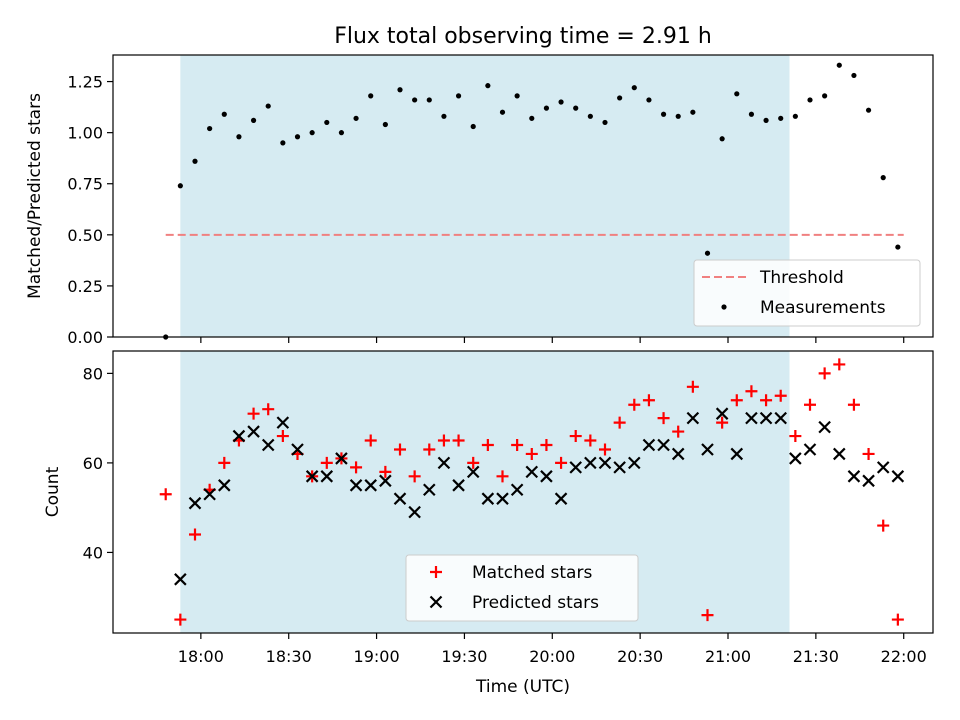  I want to click on x-axis-label: Time (UTC), so click(522, 687).